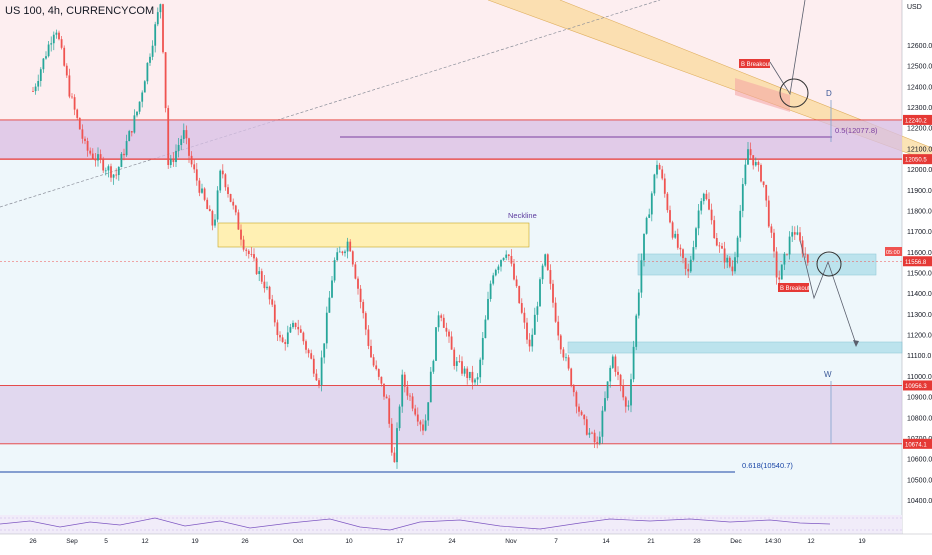 This screenshot has width=932, height=555. What do you see at coordinates (919, 480) in the screenshot?
I see `y-tick-label: 10500.0` at bounding box center [919, 480].